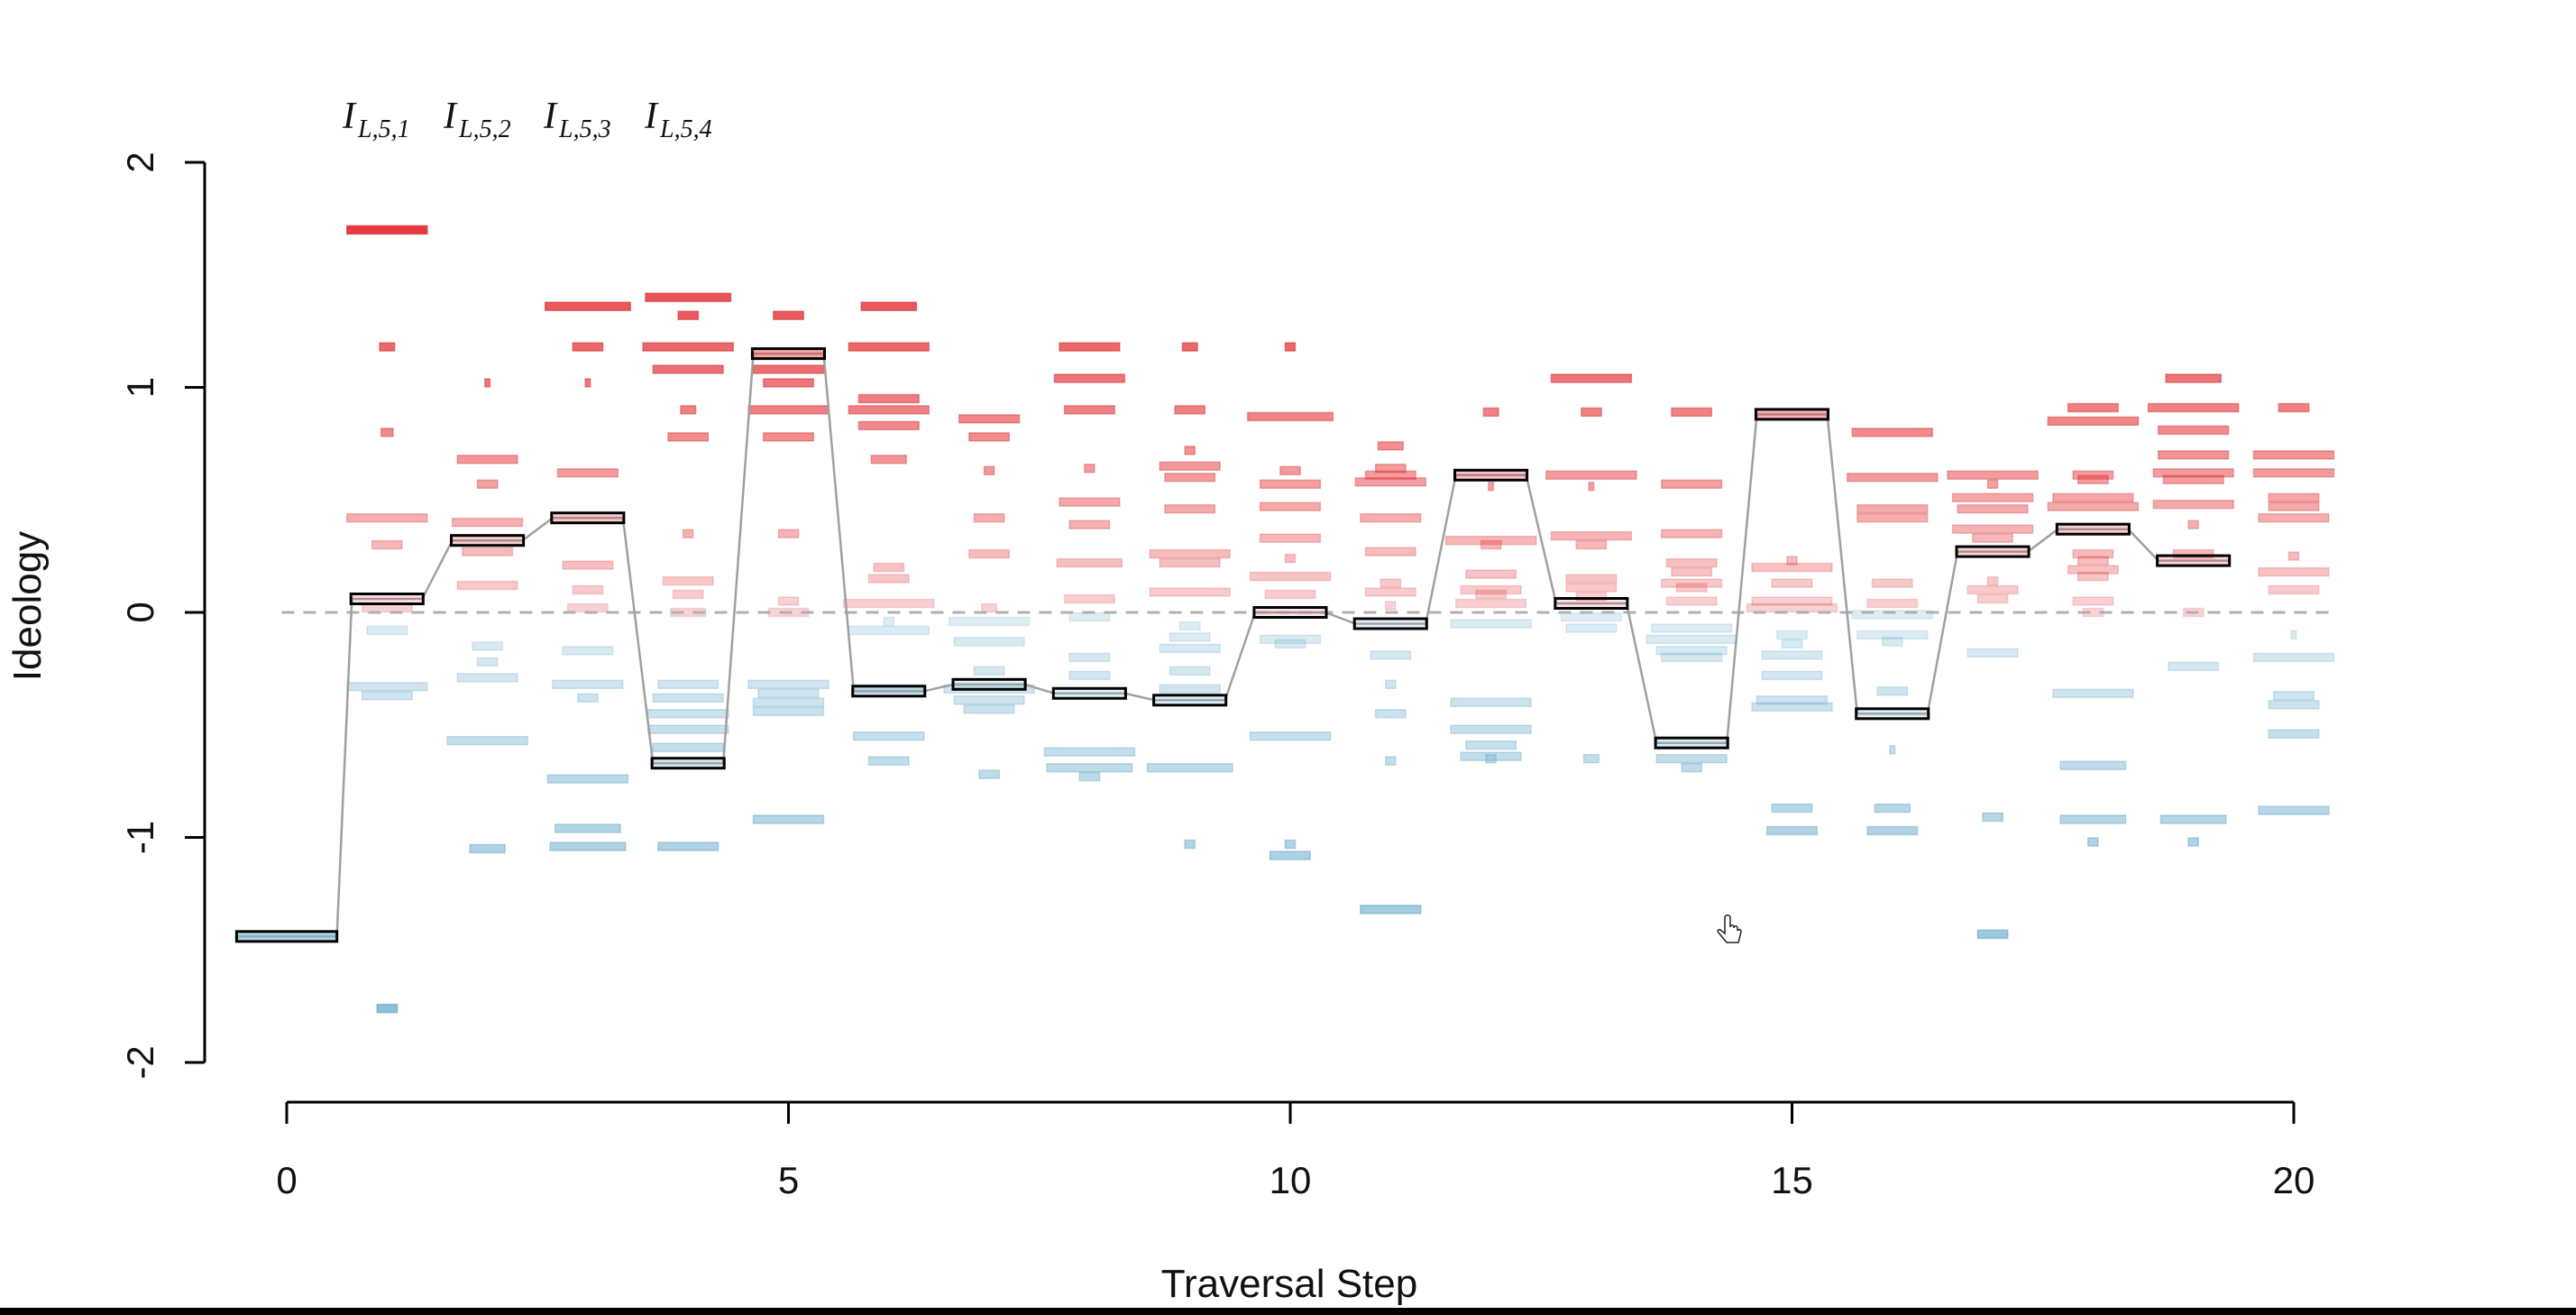 The height and width of the screenshot is (1315, 2576). What do you see at coordinates (376, 119) in the screenshot?
I see `math-annotation: I L,5,1` at bounding box center [376, 119].